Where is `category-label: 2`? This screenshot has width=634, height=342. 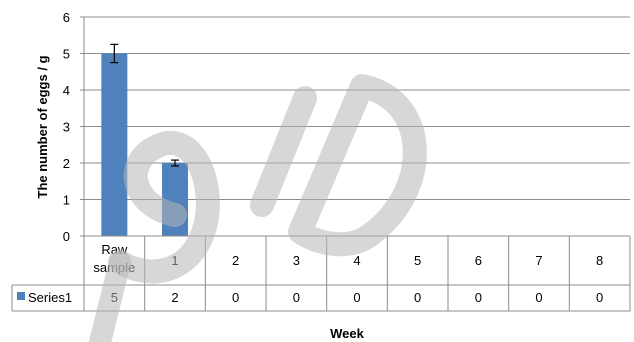 category-label: 2 is located at coordinates (235, 260).